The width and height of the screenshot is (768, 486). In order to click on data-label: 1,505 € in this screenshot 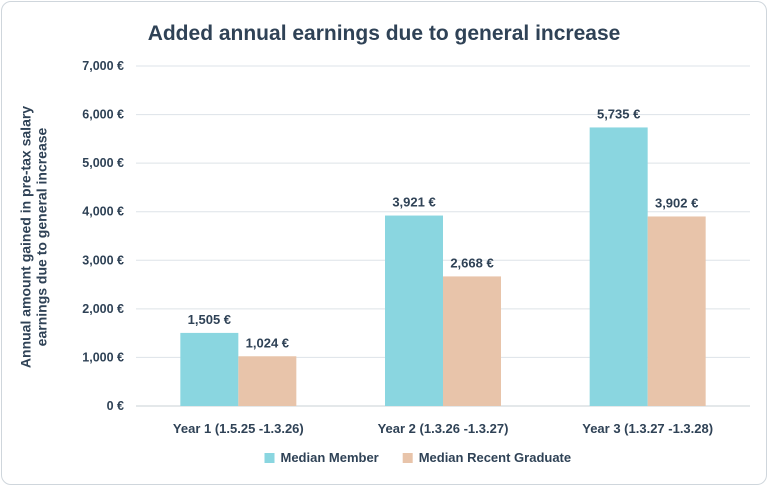, I will do `click(209, 319)`.